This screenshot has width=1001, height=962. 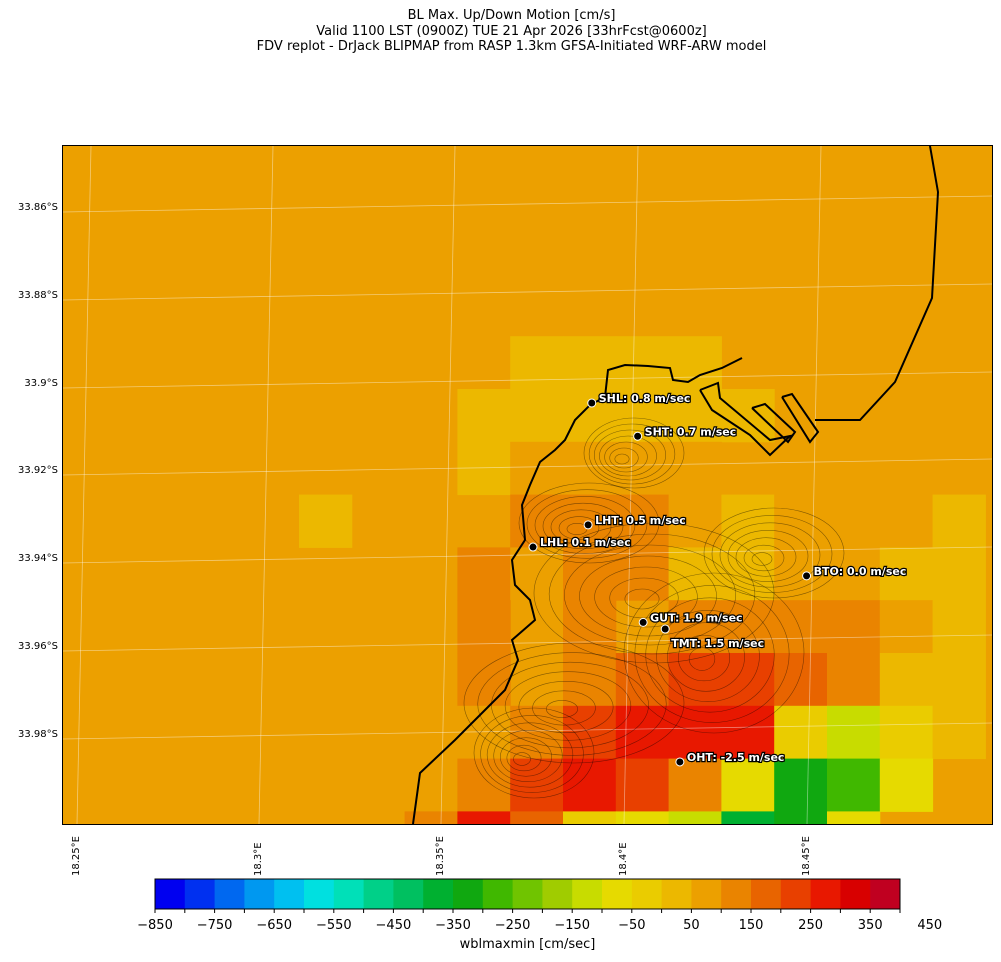 I want to click on station-bto: BTO: 0.0 m/sec, so click(x=855, y=572).